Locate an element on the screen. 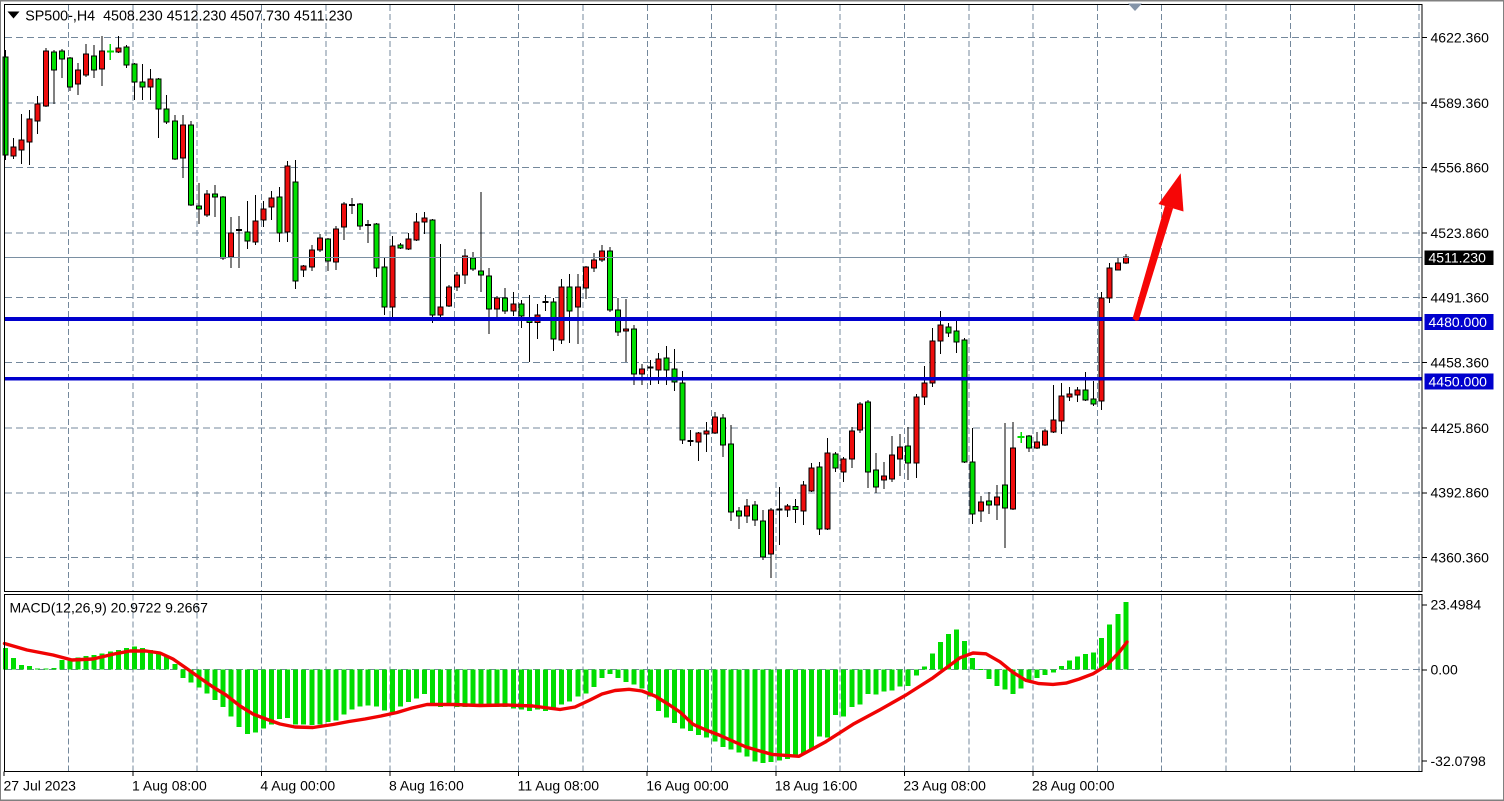 The image size is (1504, 801). svg-text: 4589.360 is located at coordinates (1460, 103).